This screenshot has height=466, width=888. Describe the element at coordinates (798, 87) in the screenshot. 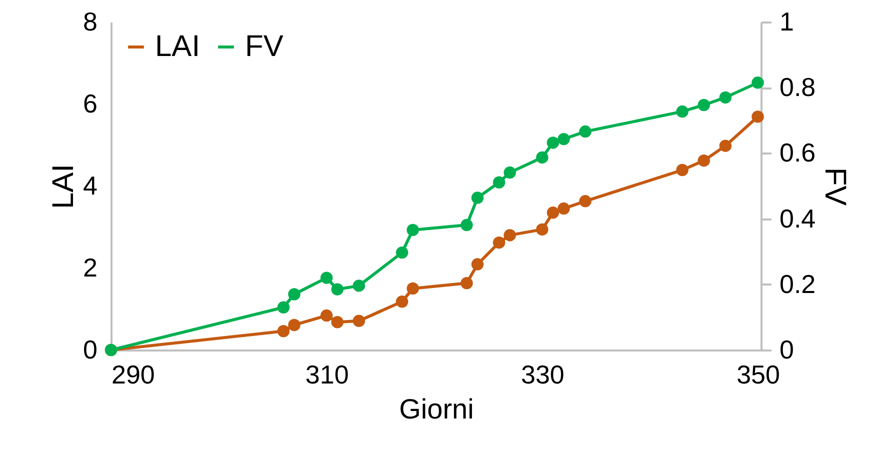

I see `y2-tick-label: 0.8` at that location.